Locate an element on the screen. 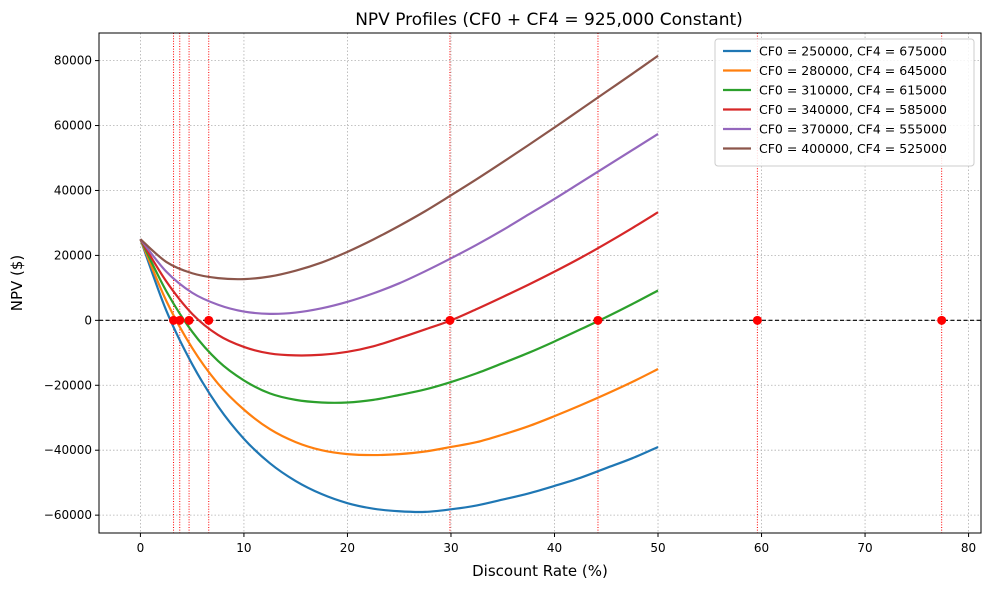  legend-box is located at coordinates (844, 102).